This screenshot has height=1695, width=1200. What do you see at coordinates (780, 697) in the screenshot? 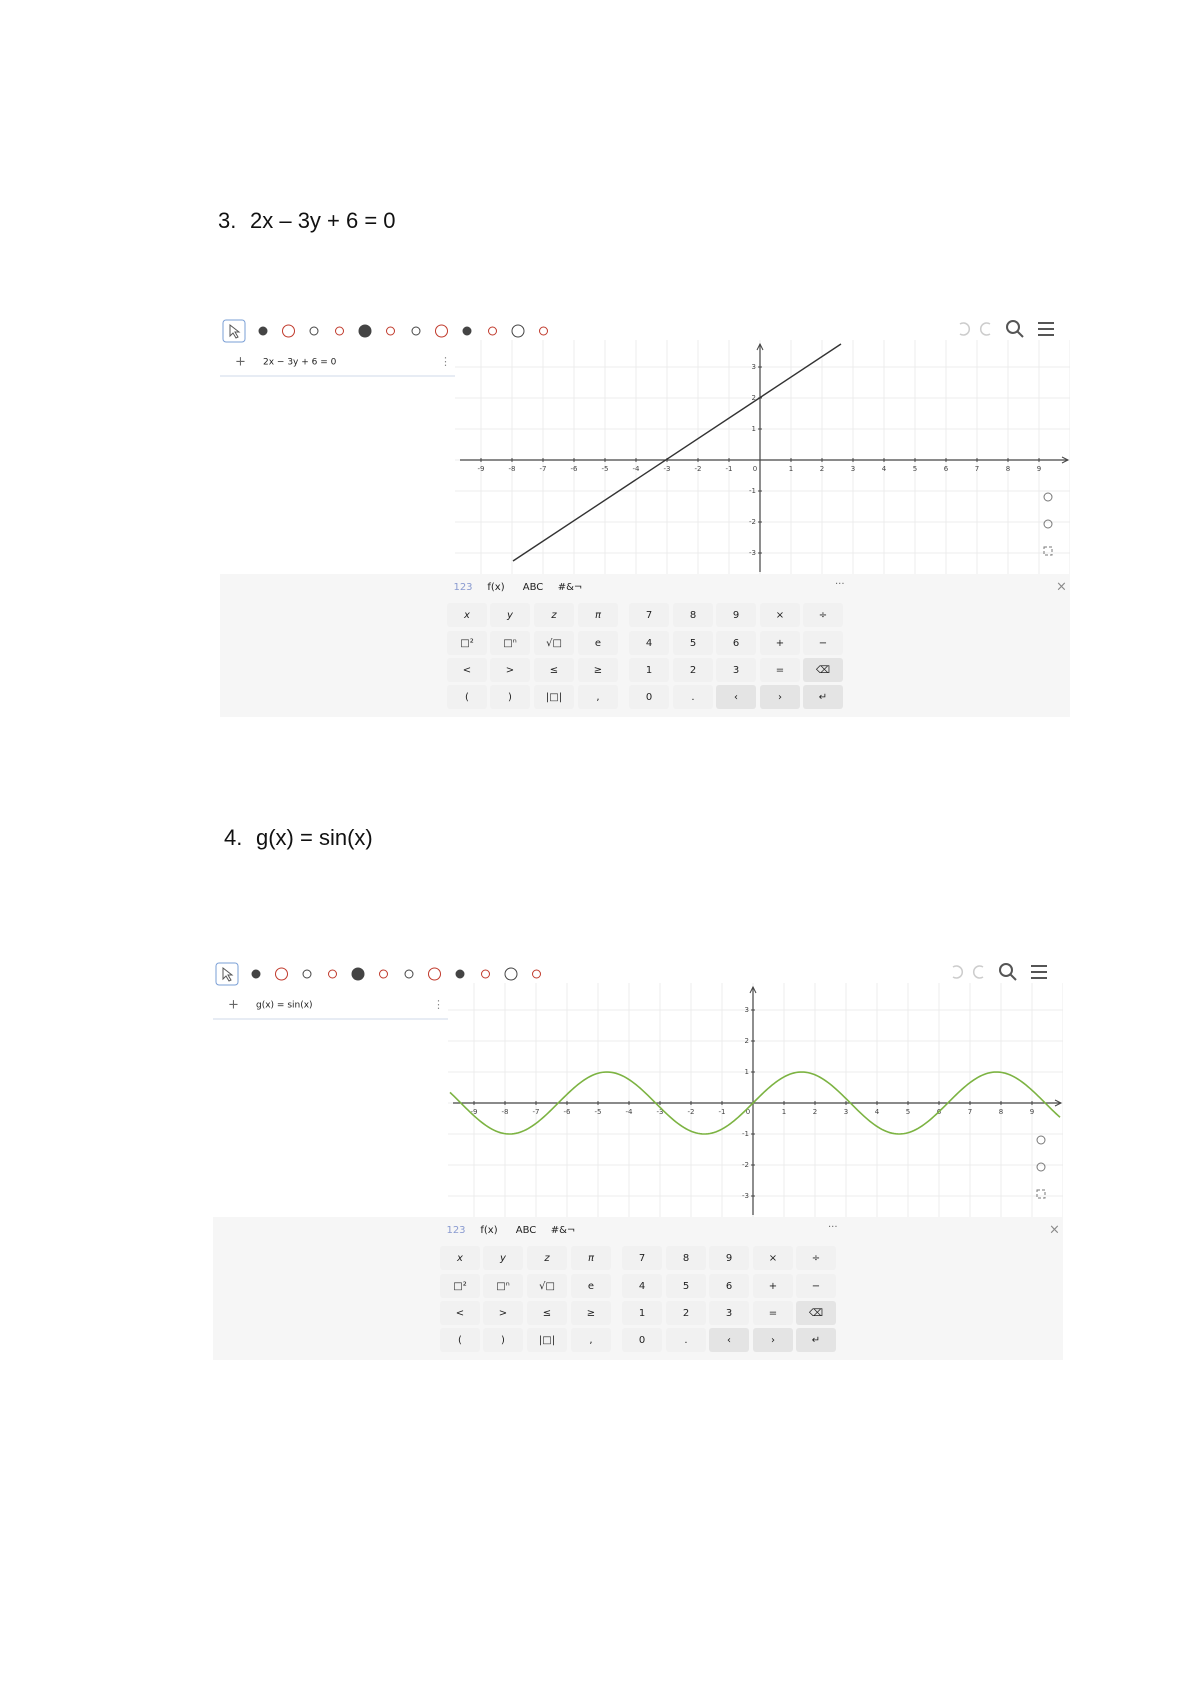
I see `key-label: ›` at bounding box center [780, 697].